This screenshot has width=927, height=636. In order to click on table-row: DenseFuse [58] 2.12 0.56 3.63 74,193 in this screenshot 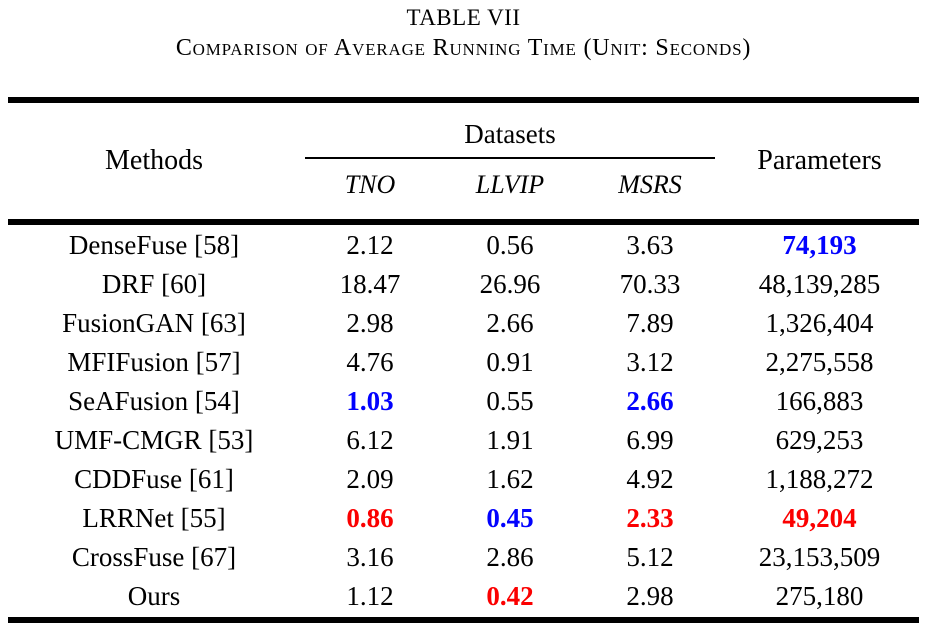, I will do `click(463, 245)`.